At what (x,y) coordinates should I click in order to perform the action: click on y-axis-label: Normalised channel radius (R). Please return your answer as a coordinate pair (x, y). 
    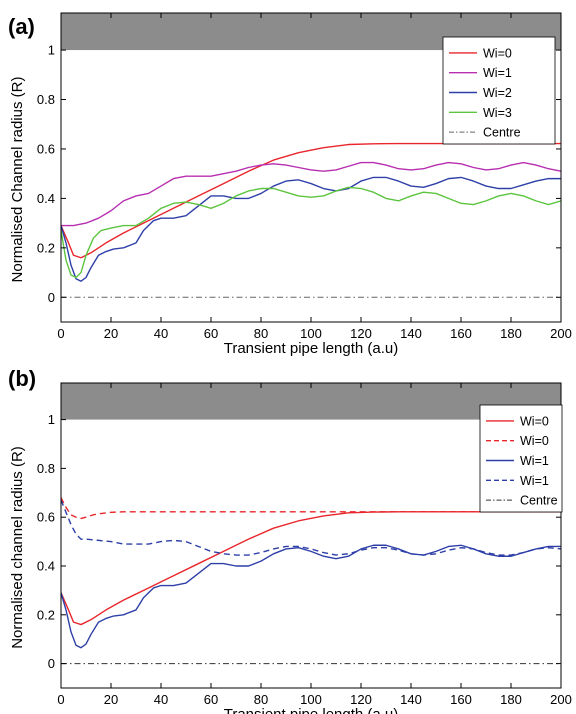
    Looking at the image, I should click on (17, 547).